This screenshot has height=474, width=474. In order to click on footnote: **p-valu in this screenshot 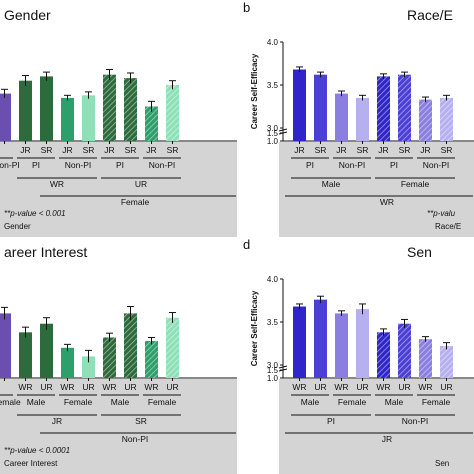, I will do `click(441, 213)`.